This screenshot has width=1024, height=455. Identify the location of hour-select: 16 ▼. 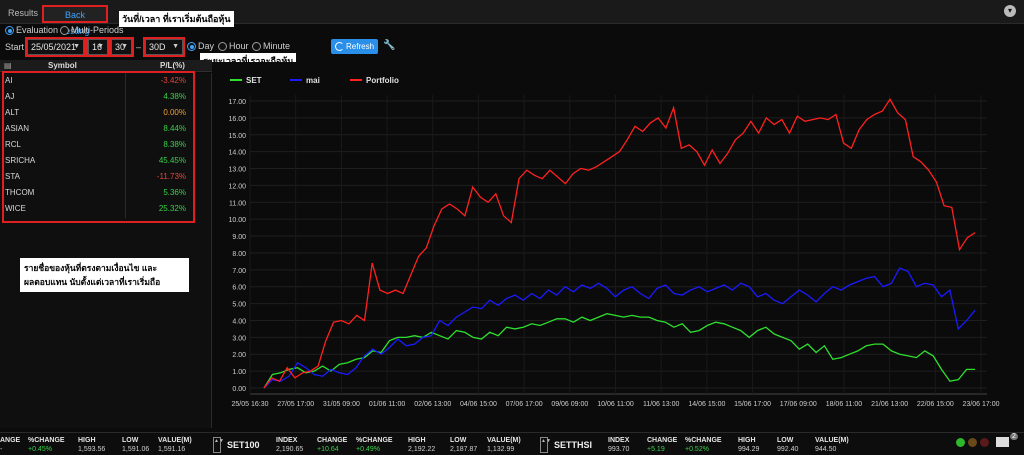
(98, 47).